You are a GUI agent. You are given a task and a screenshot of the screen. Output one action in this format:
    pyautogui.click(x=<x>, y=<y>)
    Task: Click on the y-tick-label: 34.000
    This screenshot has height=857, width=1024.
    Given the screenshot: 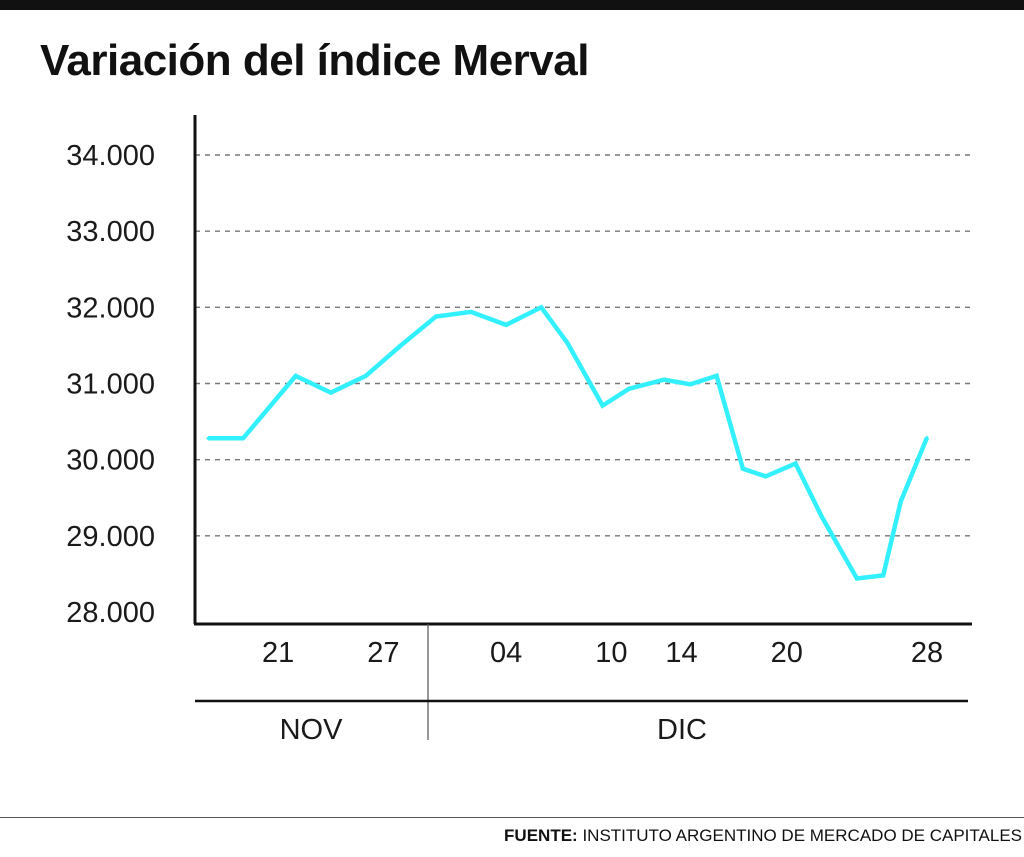 What is the action you would take?
    pyautogui.click(x=110, y=156)
    